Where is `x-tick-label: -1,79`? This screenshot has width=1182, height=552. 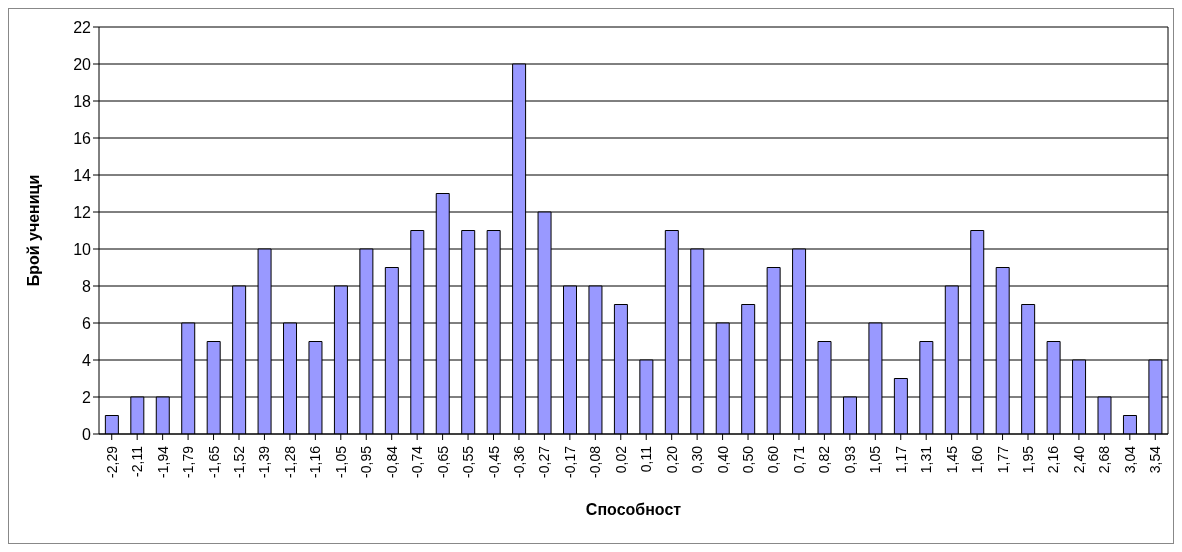 x-tick-label: -1,79 is located at coordinates (188, 461).